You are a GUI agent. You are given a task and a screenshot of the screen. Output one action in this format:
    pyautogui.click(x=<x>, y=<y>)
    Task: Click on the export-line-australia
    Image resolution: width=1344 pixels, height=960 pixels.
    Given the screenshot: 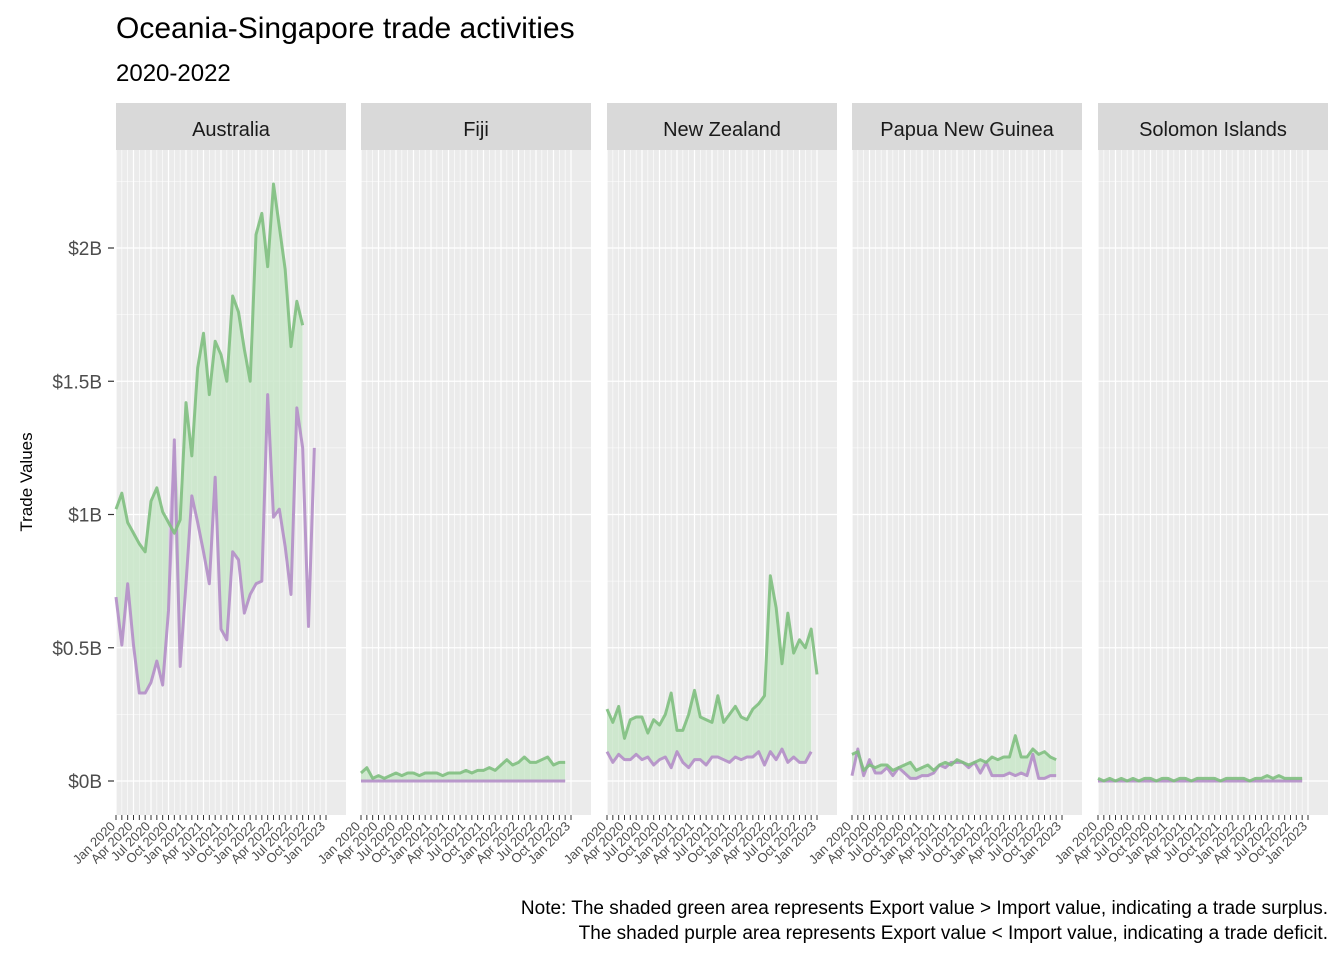 What is the action you would take?
    pyautogui.click(x=209, y=368)
    